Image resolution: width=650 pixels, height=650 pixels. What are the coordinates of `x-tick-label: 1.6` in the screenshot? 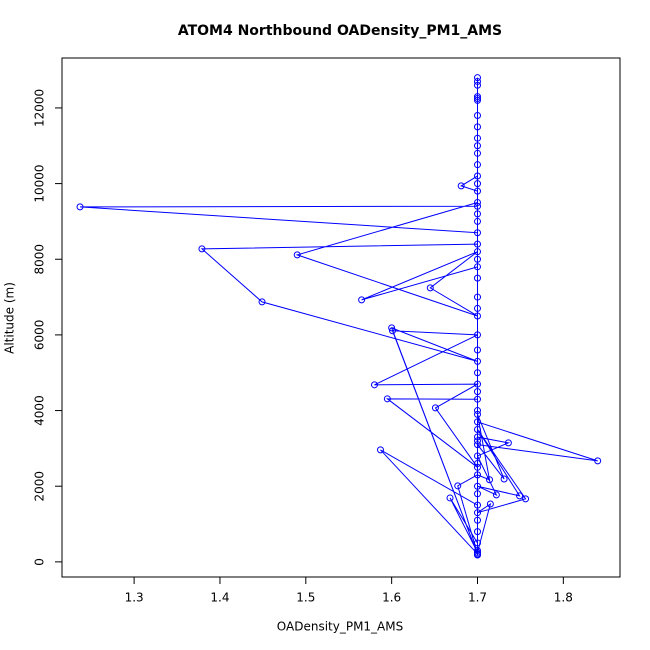 It's located at (391, 598).